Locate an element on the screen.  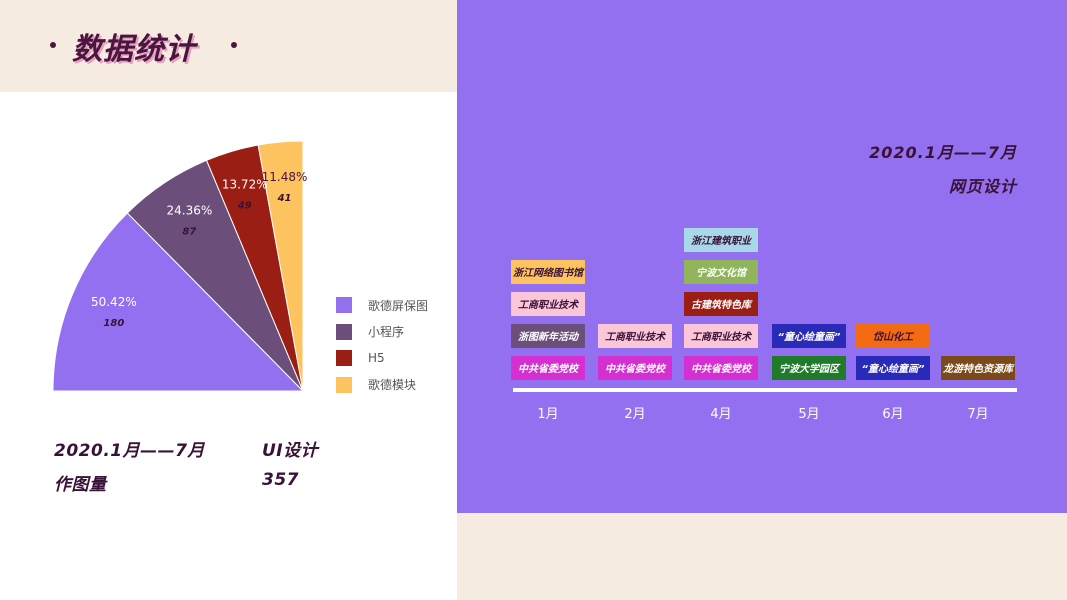
slice-value-label: 49 is located at coordinates (244, 205).